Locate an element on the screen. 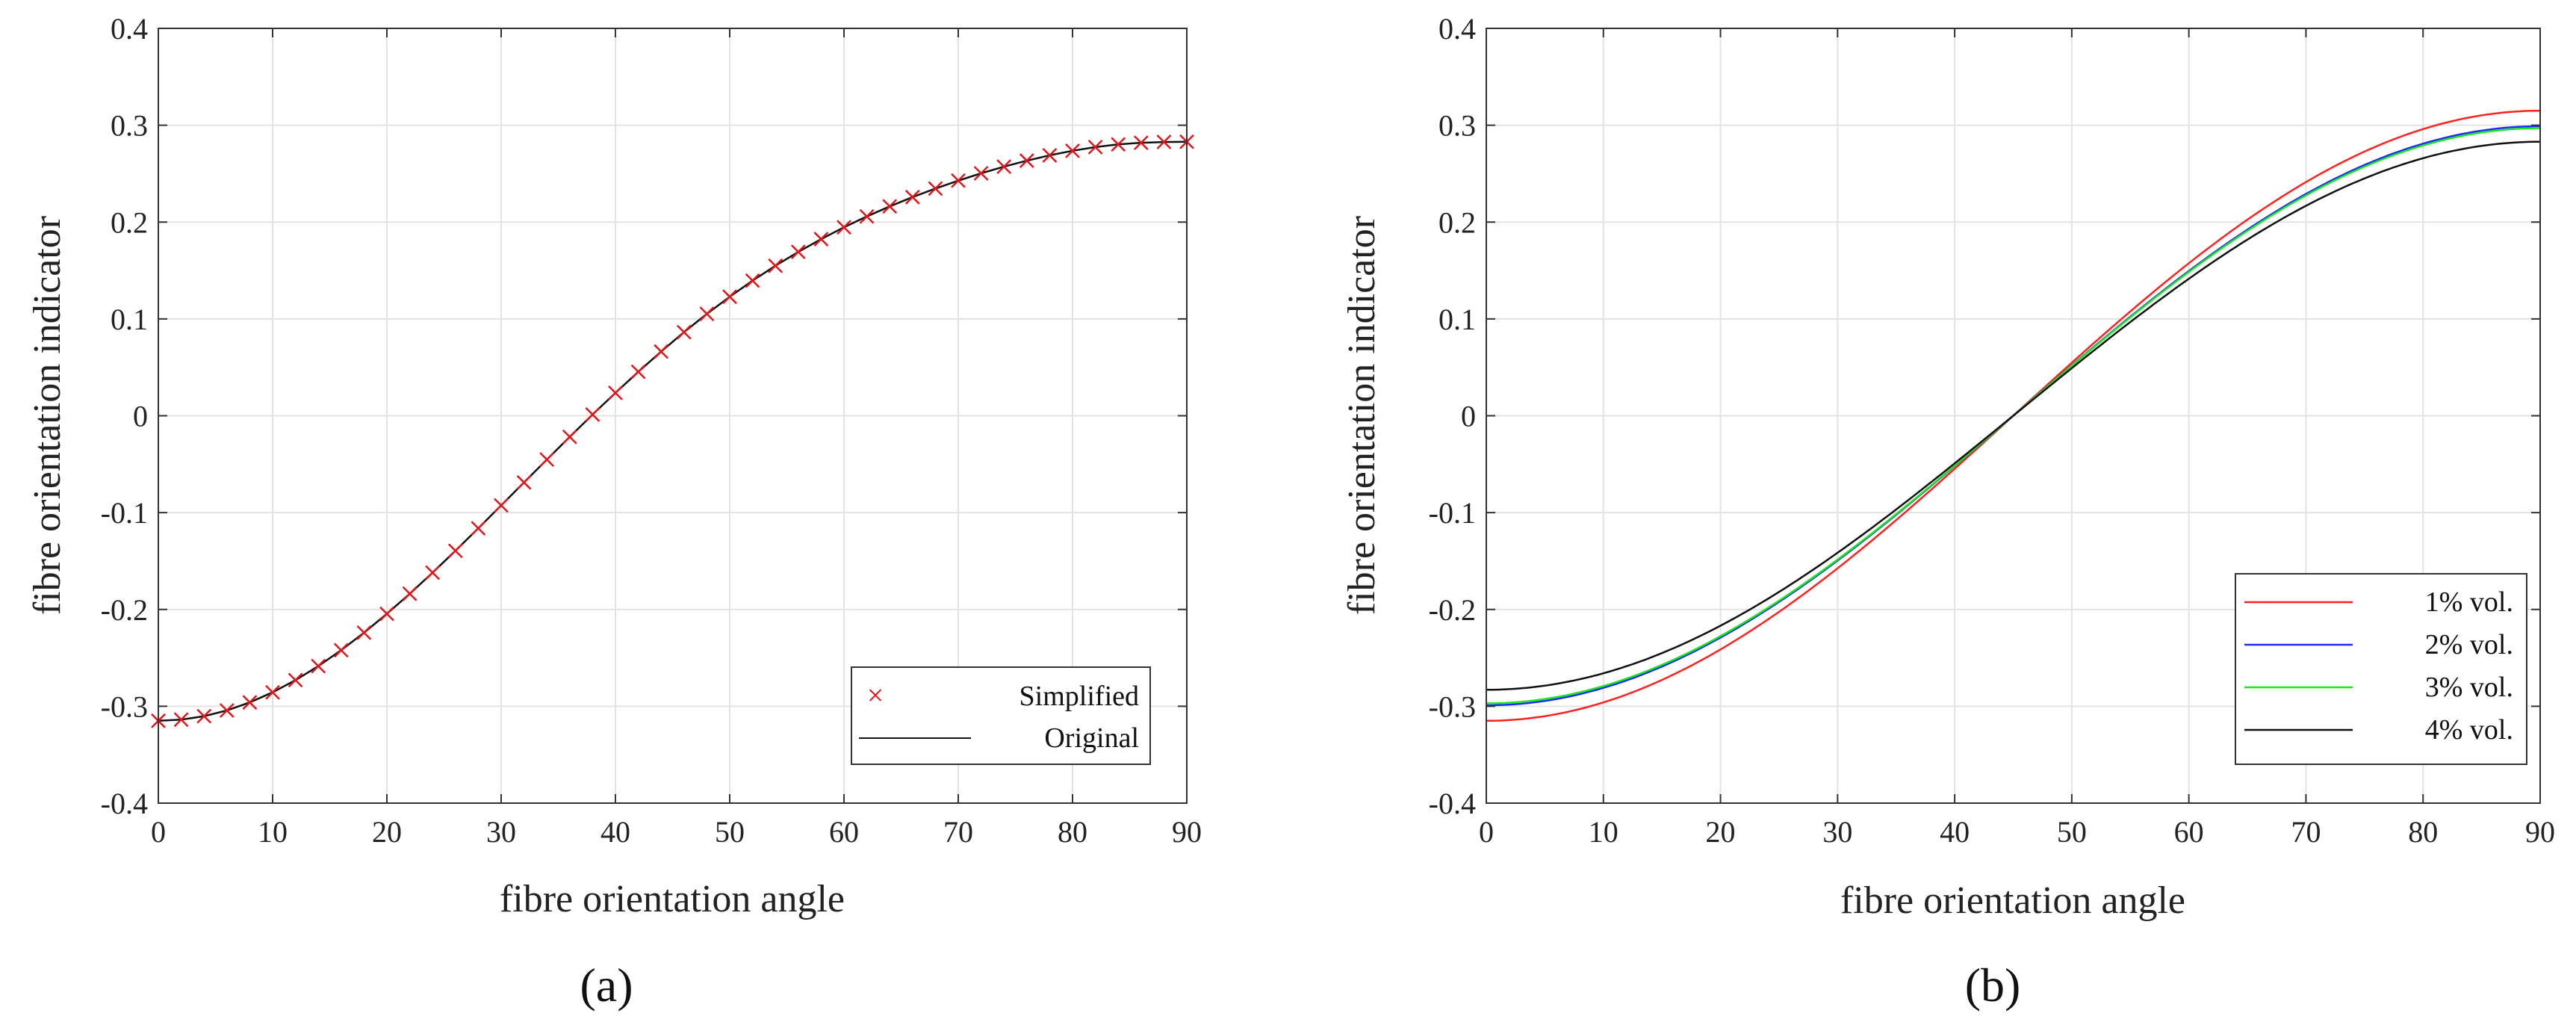 The width and height of the screenshot is (2576, 1028). chart-b-xtick-label: 0 is located at coordinates (1487, 832).